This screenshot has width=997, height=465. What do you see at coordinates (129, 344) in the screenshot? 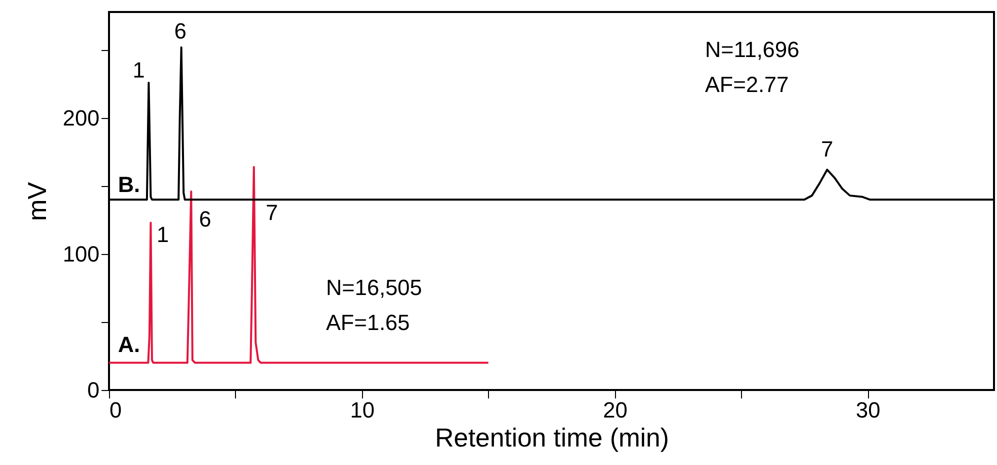
I see `annotation: A.` at bounding box center [129, 344].